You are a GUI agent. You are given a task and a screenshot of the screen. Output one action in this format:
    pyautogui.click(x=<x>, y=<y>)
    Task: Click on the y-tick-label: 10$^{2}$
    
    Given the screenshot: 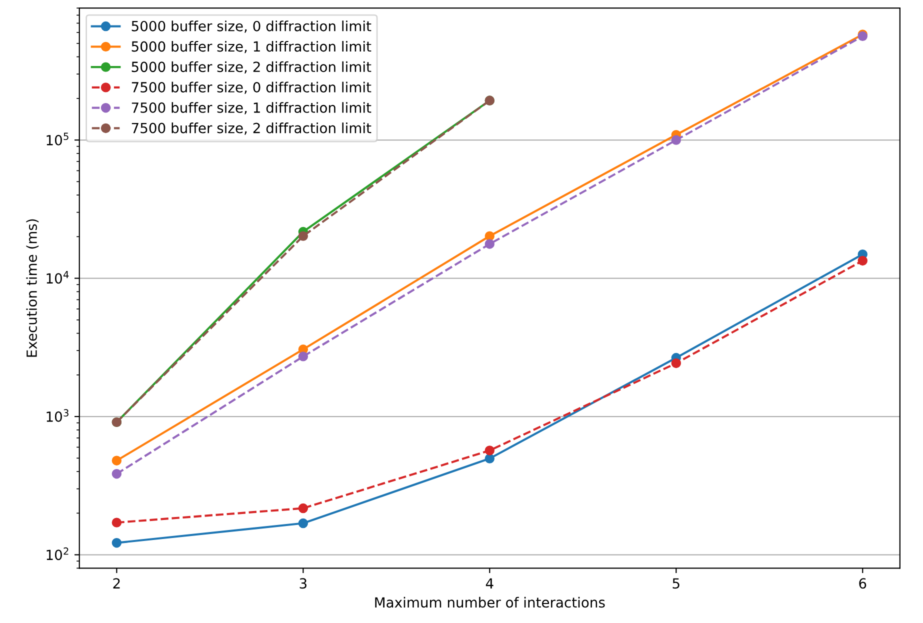 What is the action you would take?
    pyautogui.click(x=57, y=553)
    